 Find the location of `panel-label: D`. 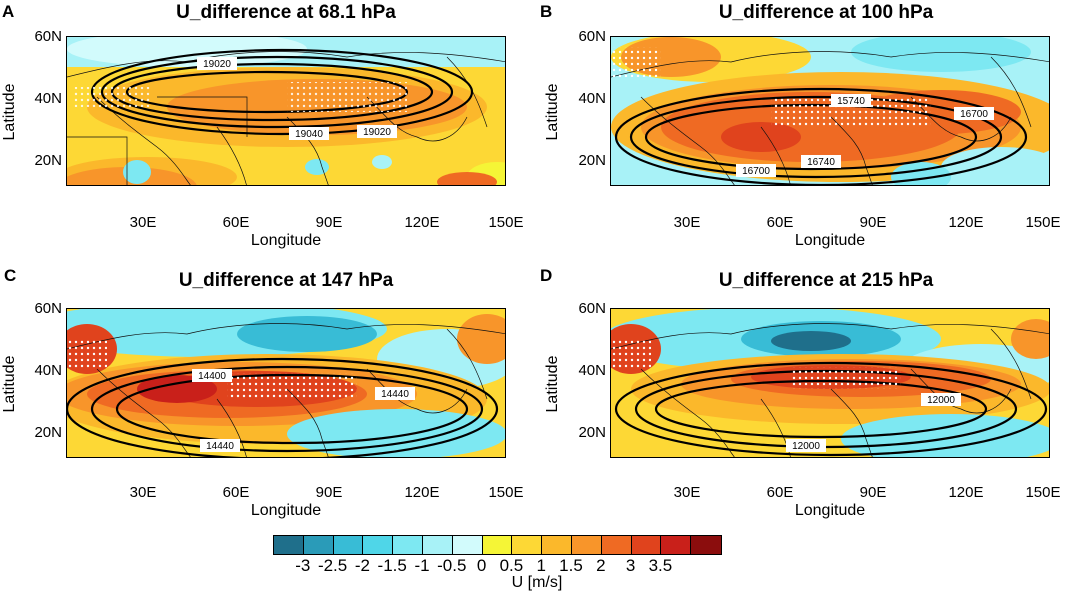

panel-label: D is located at coordinates (546, 275).